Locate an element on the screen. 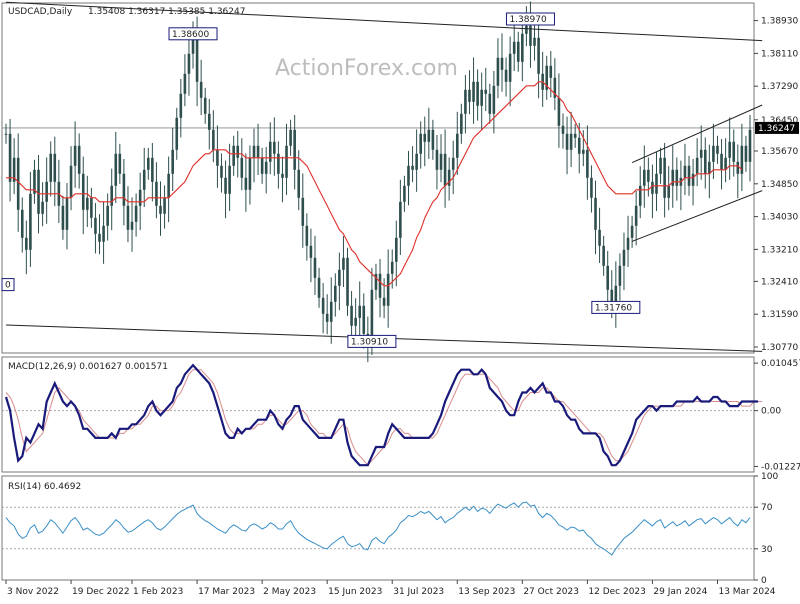 Image resolution: width=800 pixels, height=604 pixels. watermark: ActionForex.com is located at coordinates (366, 68).